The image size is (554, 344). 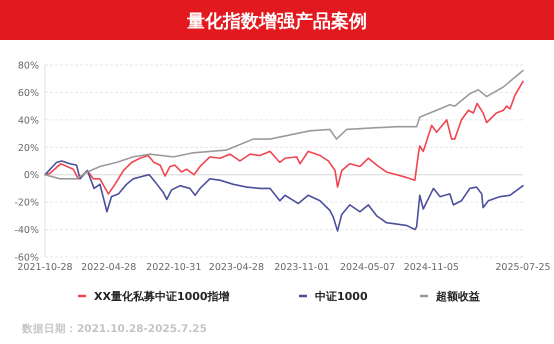 I want to click on x-tick-label: 2023-04-28, so click(x=236, y=267).